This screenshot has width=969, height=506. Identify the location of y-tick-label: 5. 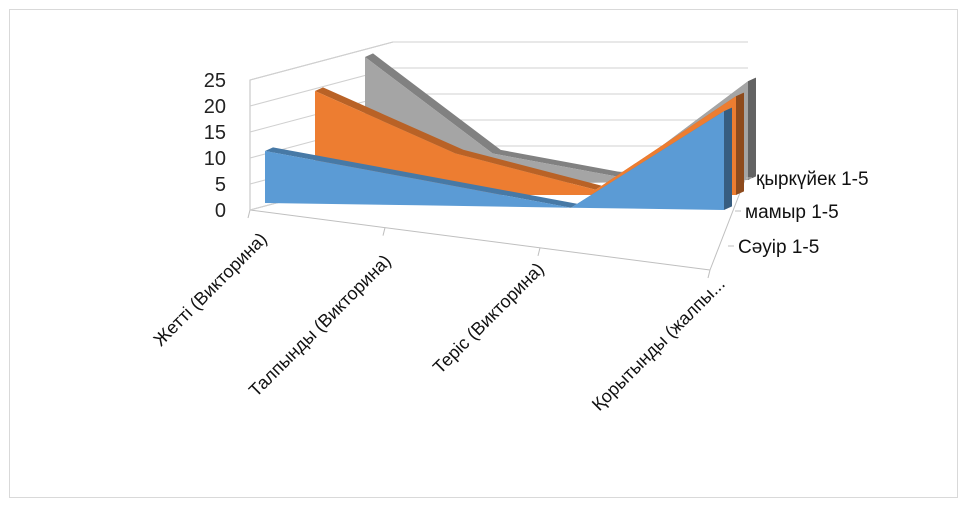
(220, 185).